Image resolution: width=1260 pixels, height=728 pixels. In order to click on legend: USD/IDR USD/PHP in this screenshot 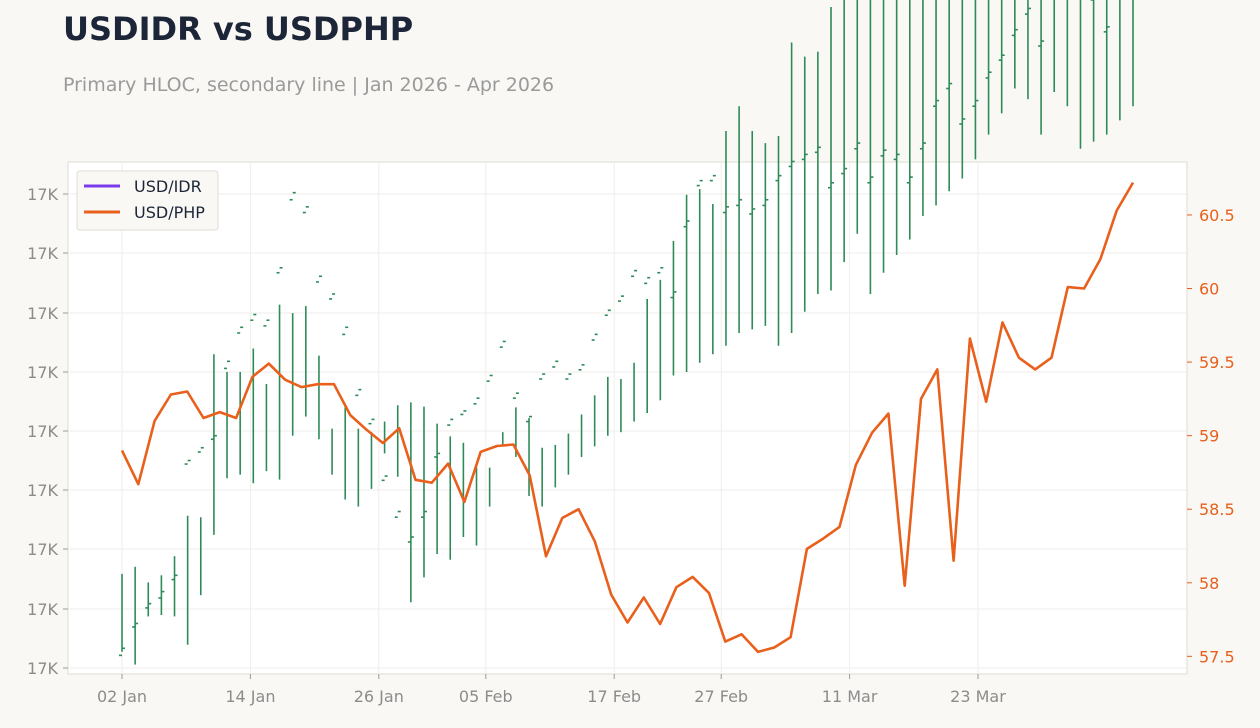, I will do `click(147, 200)`.